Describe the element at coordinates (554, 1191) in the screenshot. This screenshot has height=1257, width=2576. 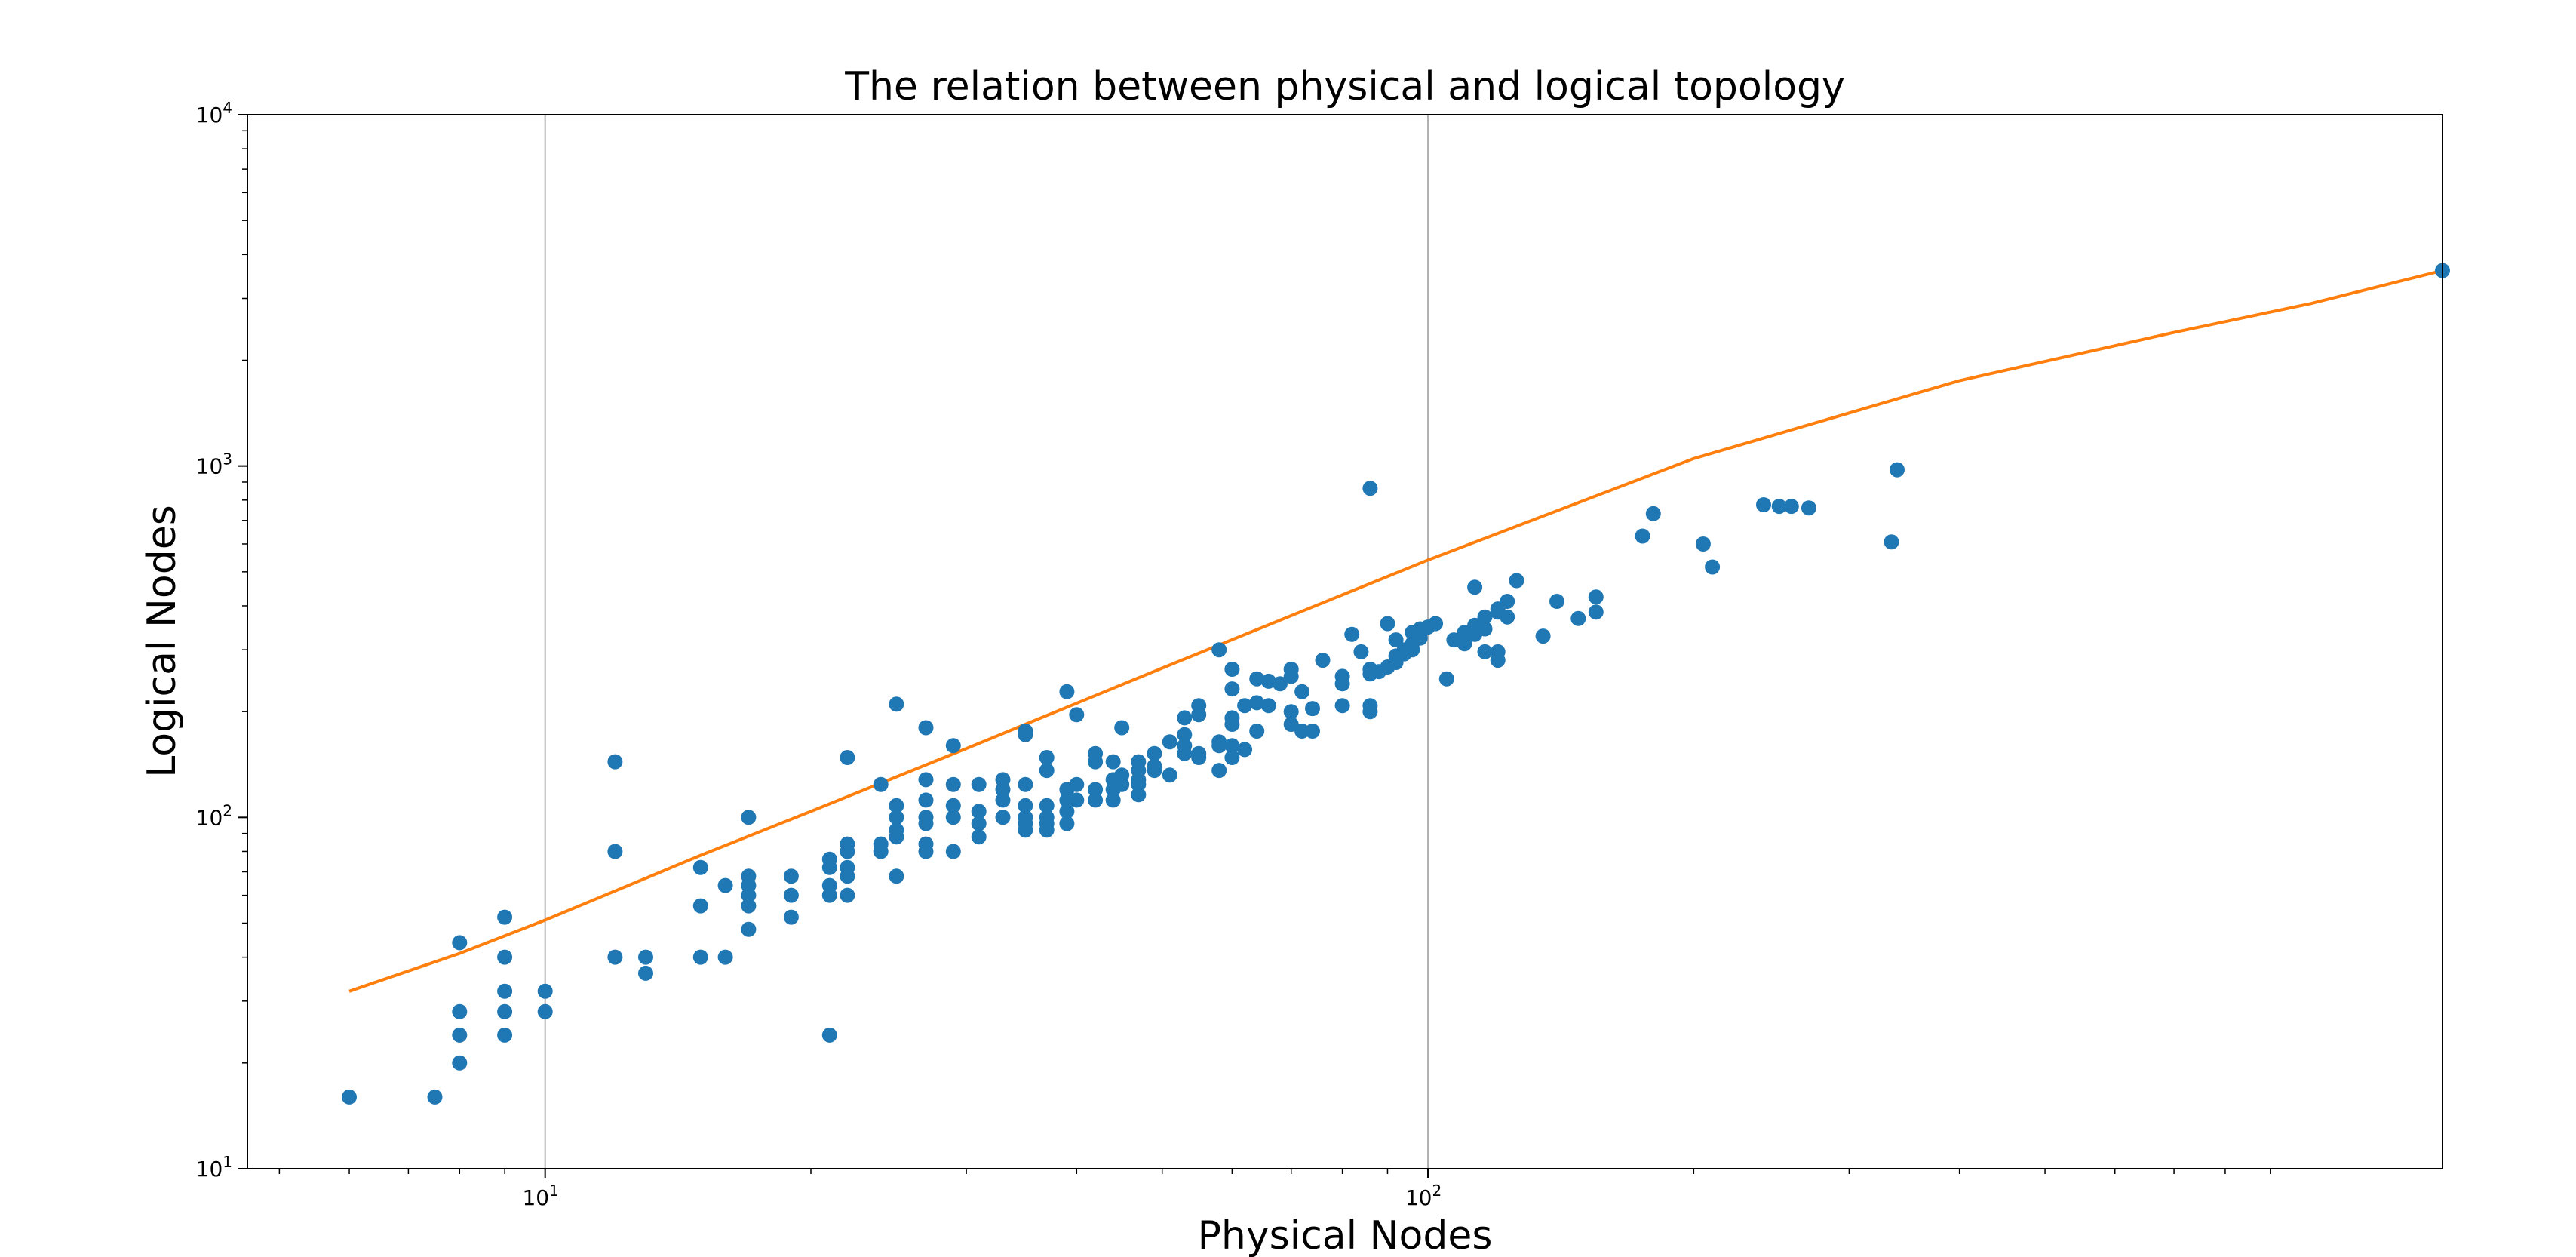
I see `x-tick-label-exp: 1` at that location.